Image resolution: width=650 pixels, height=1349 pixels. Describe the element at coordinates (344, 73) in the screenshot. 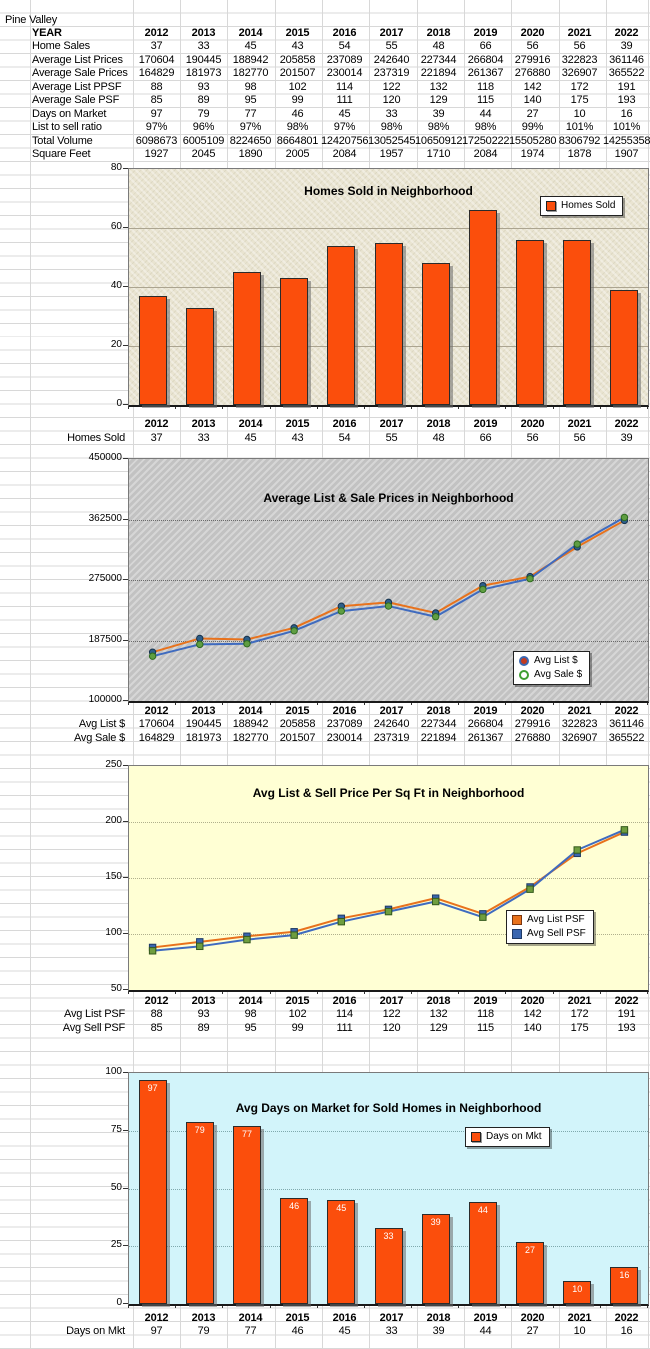

I see `value-cell: 230014` at that location.